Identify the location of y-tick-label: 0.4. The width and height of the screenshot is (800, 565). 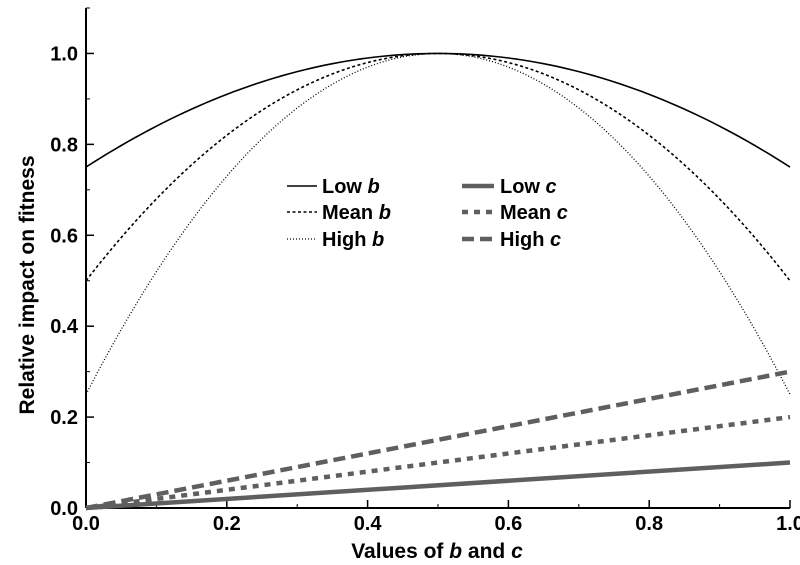
(64, 327).